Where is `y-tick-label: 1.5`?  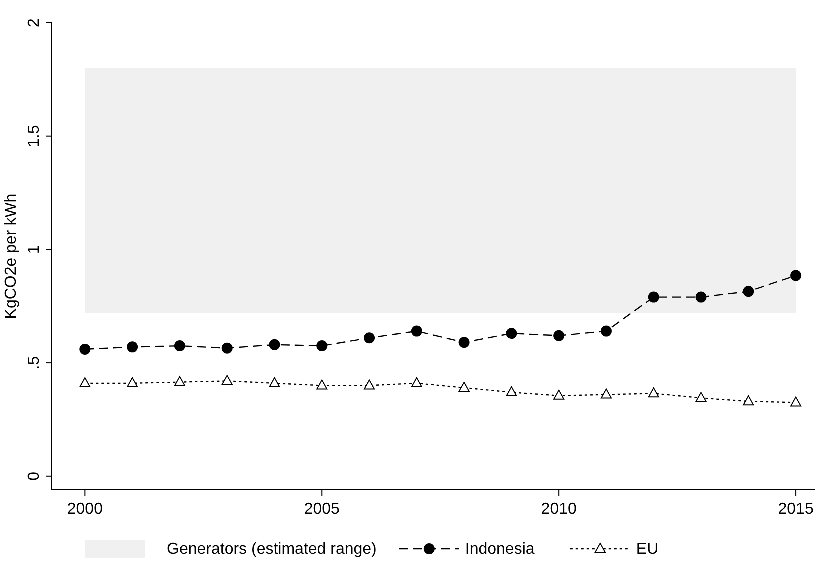
y-tick-label: 1.5 is located at coordinates (34, 136).